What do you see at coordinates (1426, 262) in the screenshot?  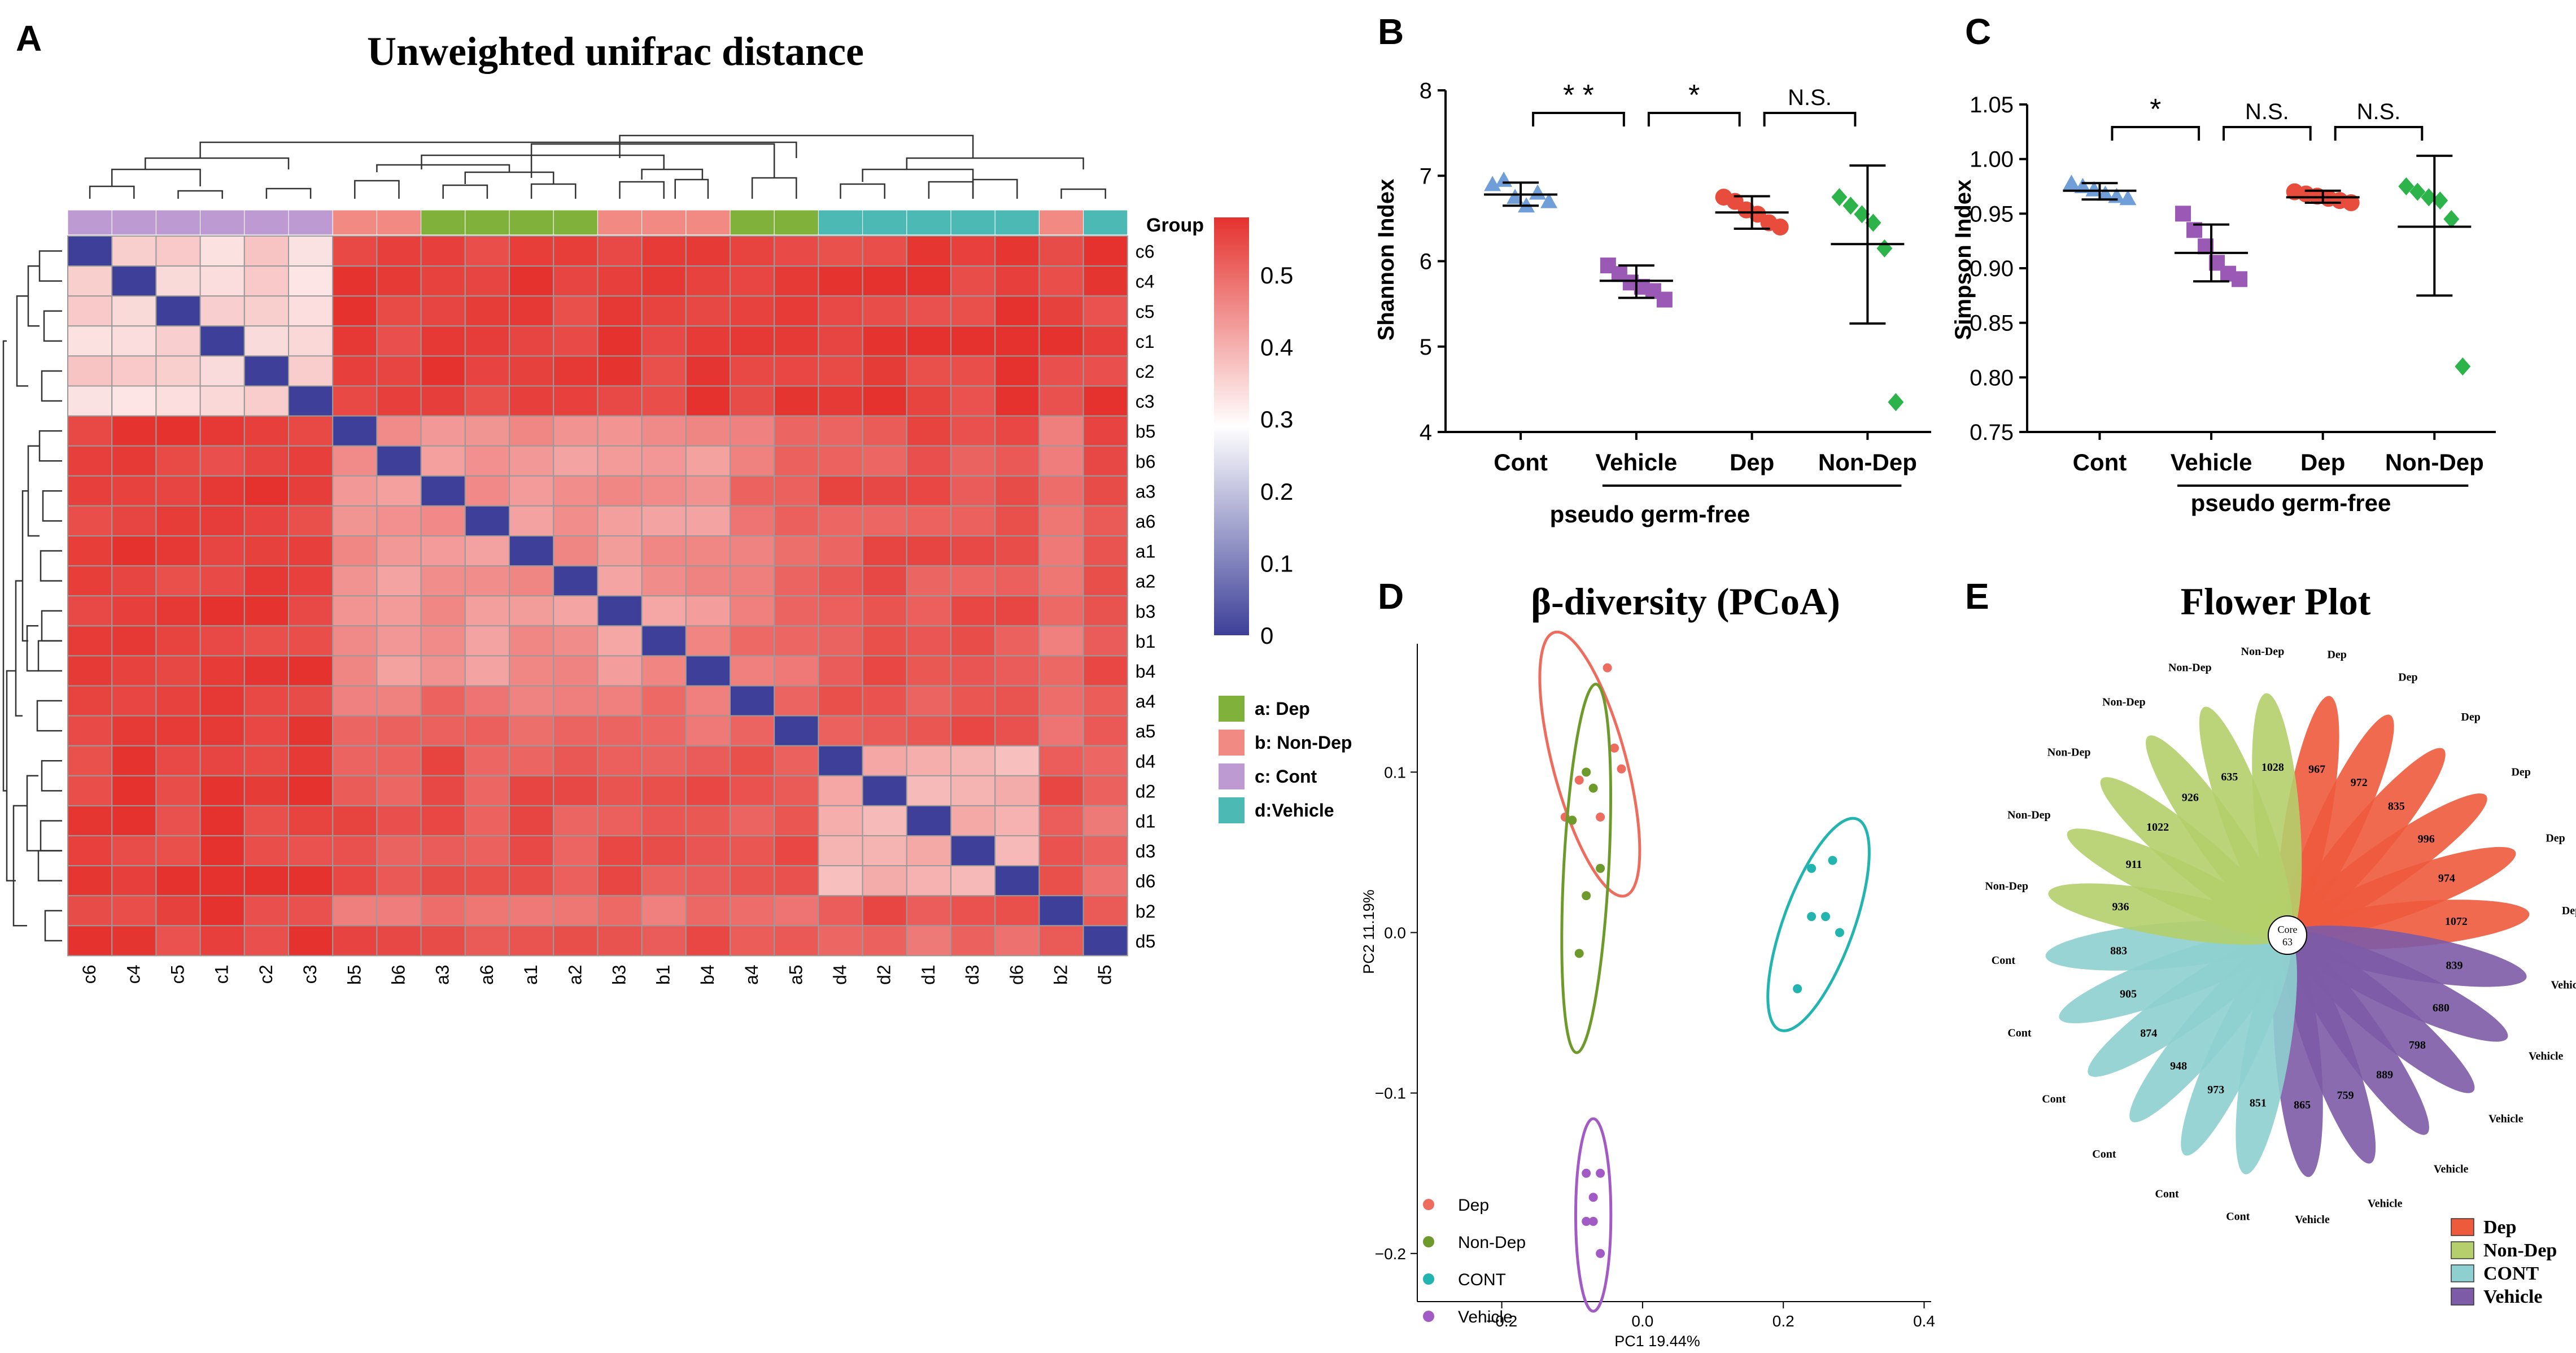 I see `y-tick-label: 6` at bounding box center [1426, 262].